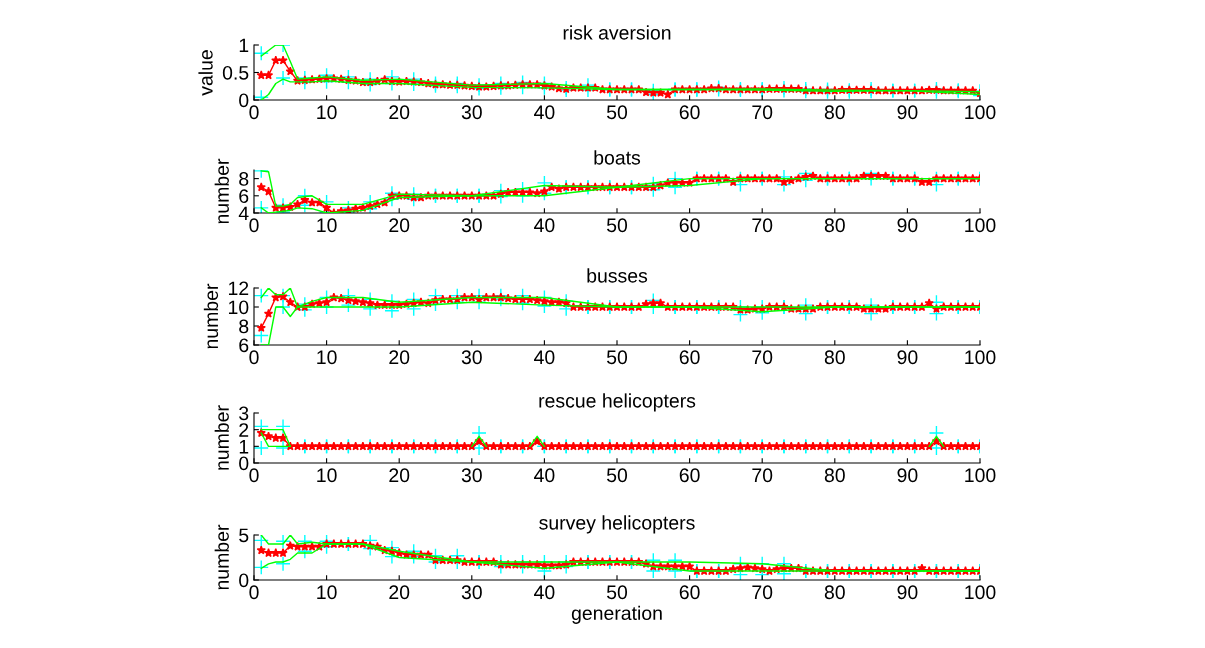 The height and width of the screenshot is (648, 1205). I want to click on chart-title: busses, so click(617, 275).